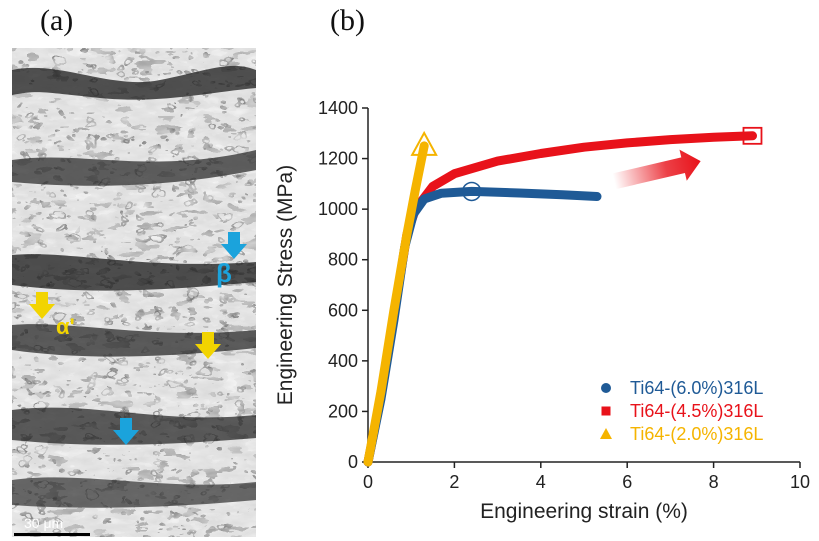  I want to click on y-tick-label: 1000, so click(338, 209).